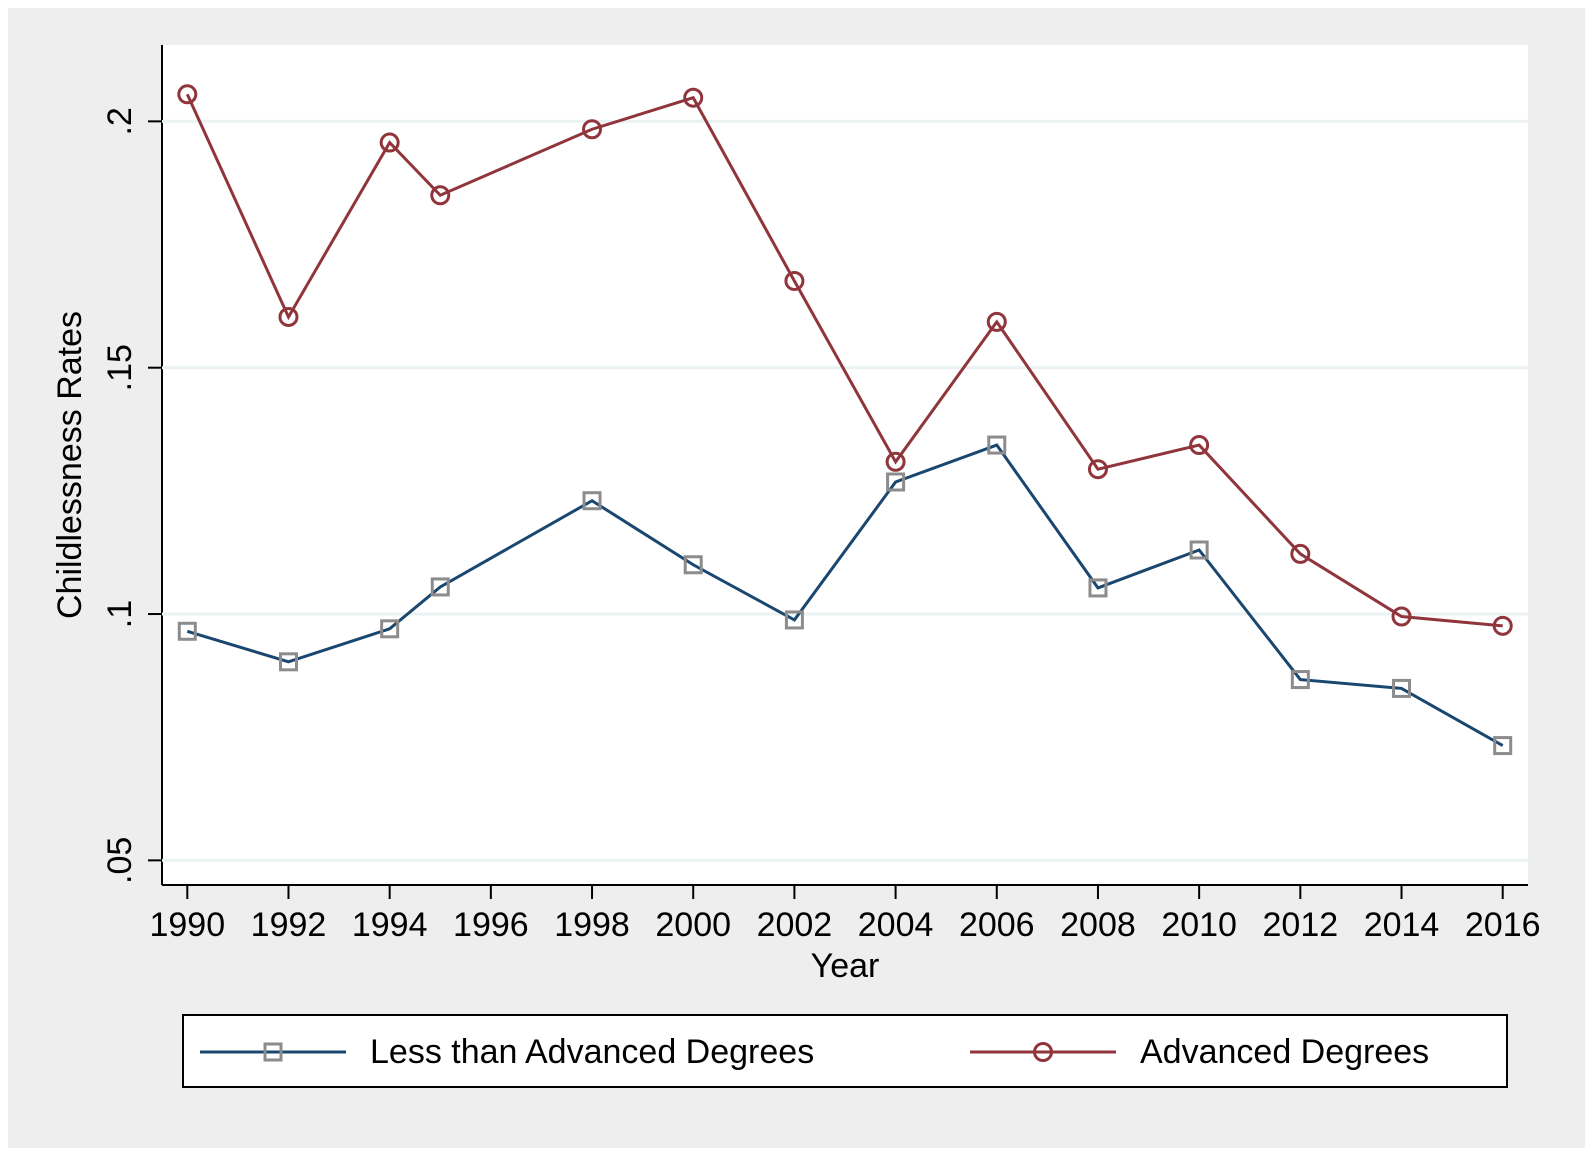 The image size is (1593, 1155). Describe the element at coordinates (1098, 925) in the screenshot. I see `x-tick-label: 2008` at that location.